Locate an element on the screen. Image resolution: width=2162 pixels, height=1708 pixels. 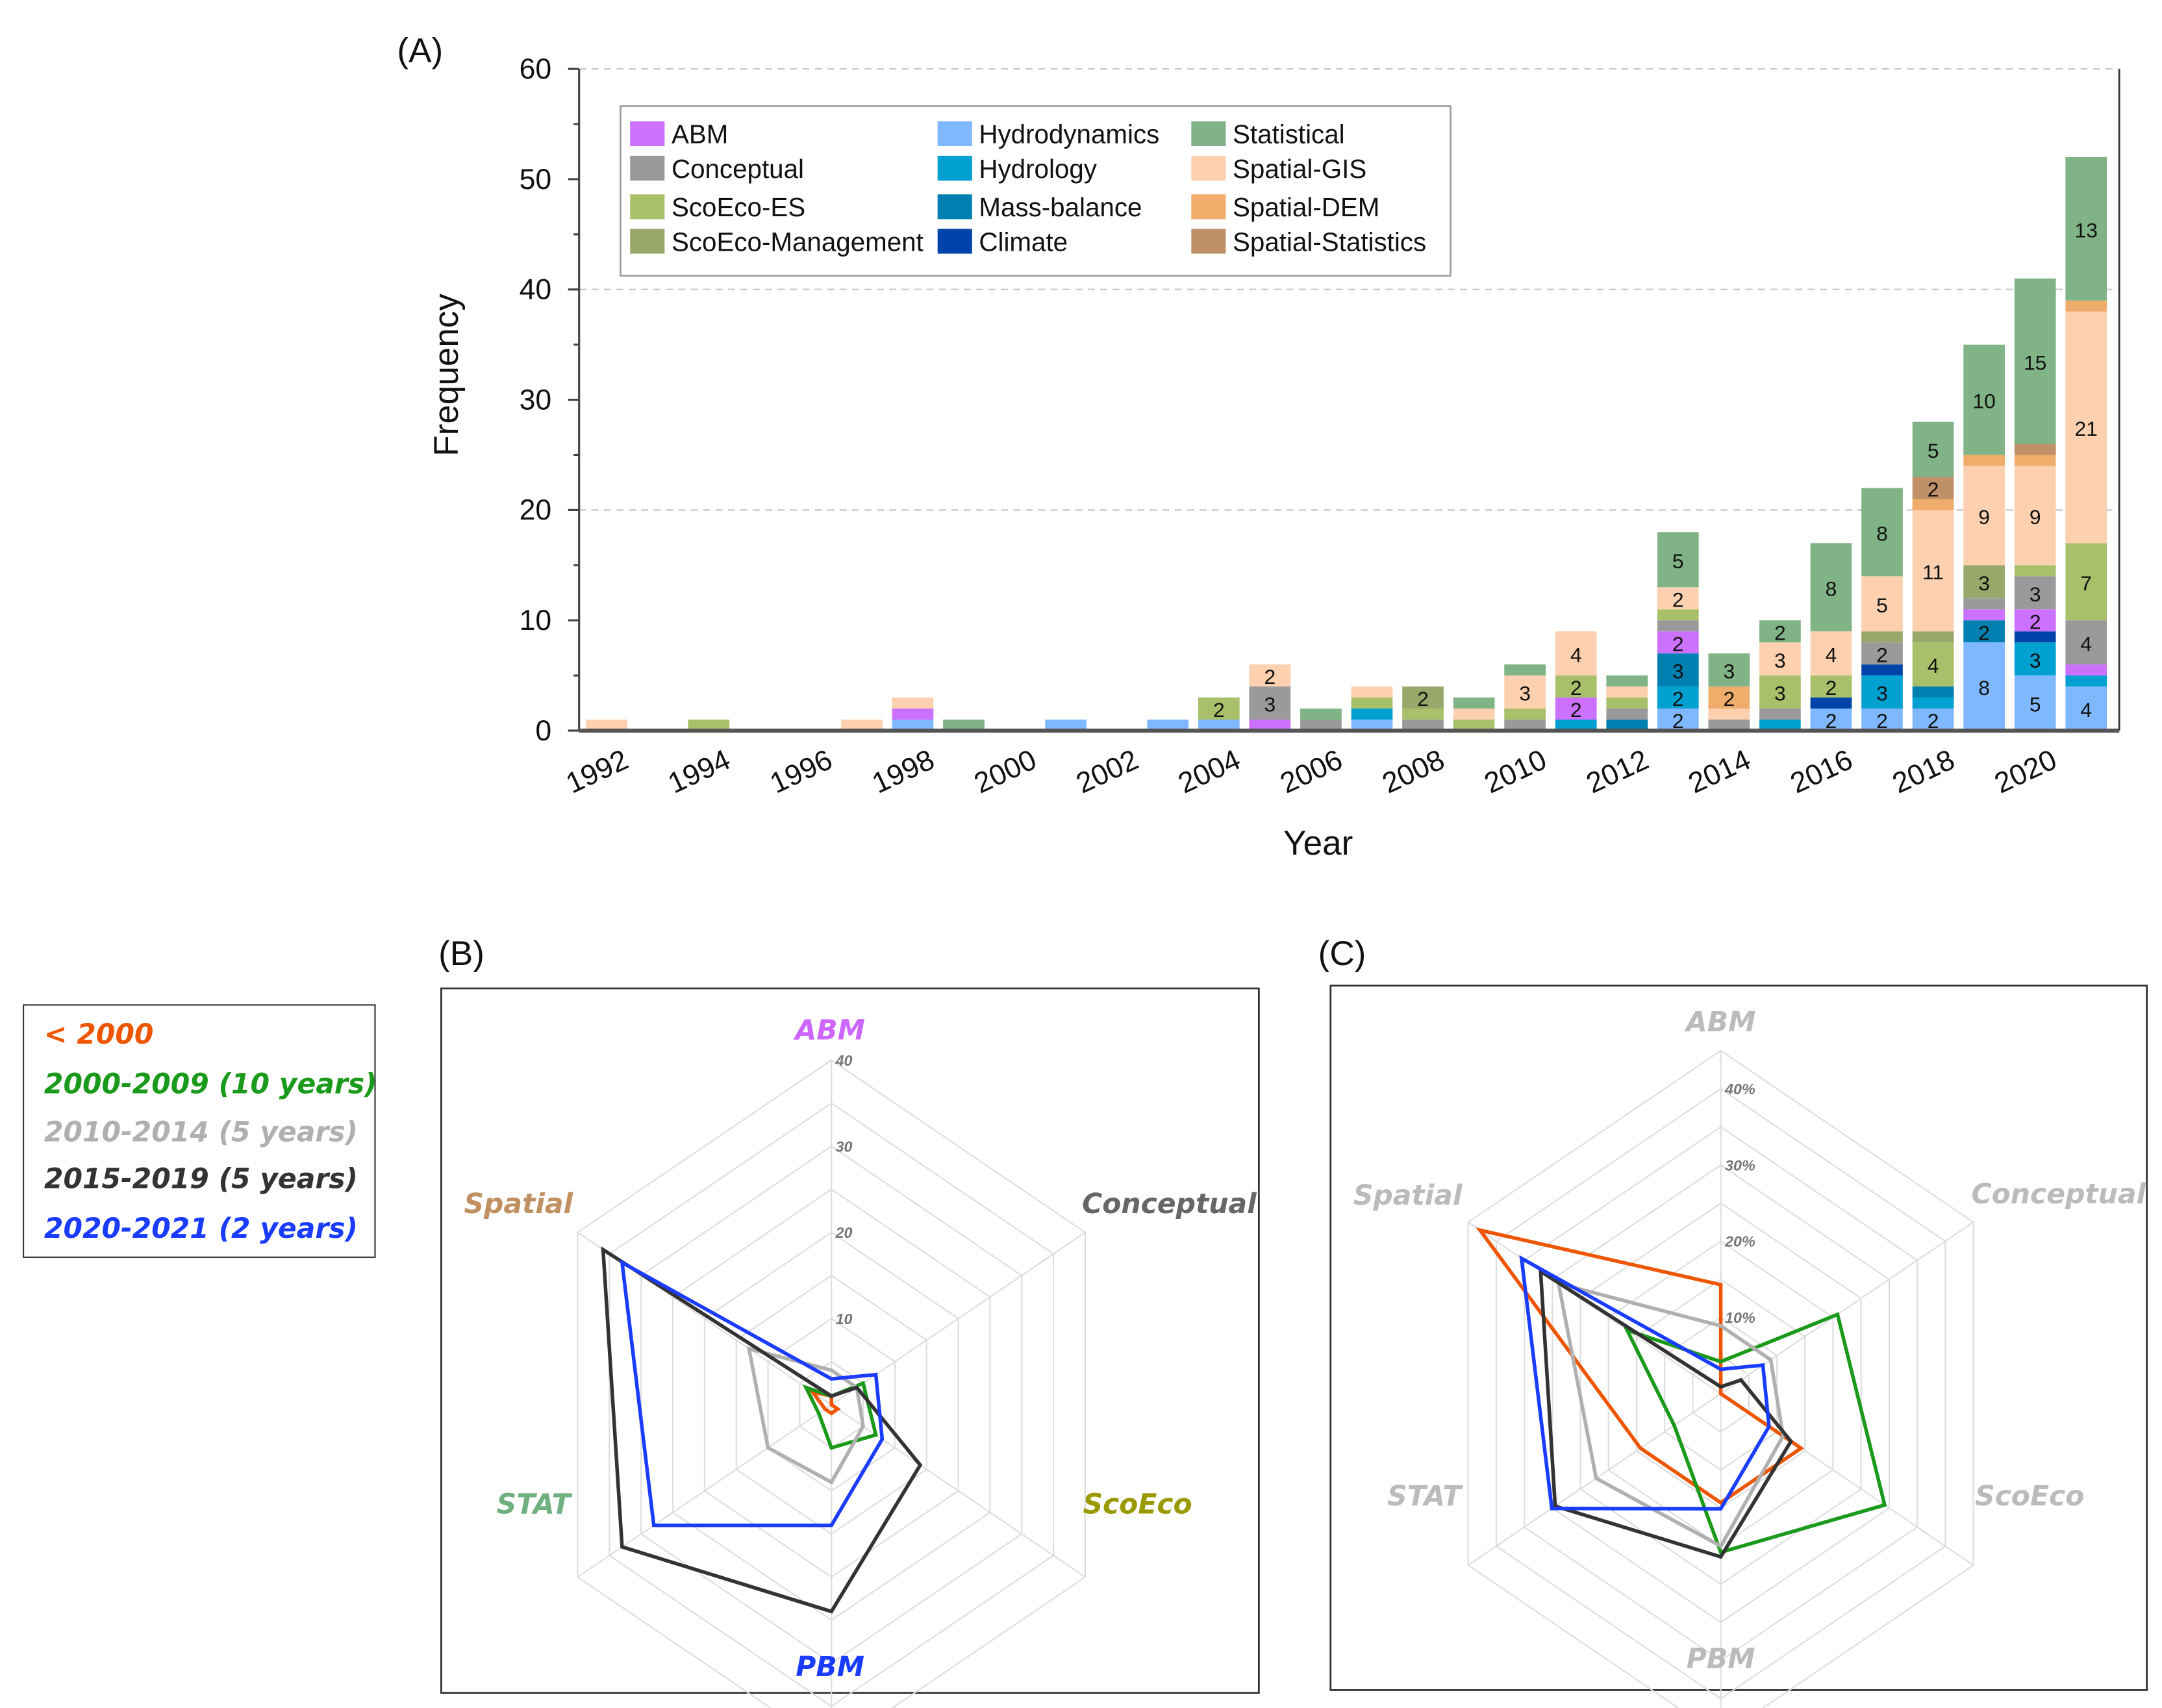
x-tick-label: 2018 is located at coordinates (1924, 771).